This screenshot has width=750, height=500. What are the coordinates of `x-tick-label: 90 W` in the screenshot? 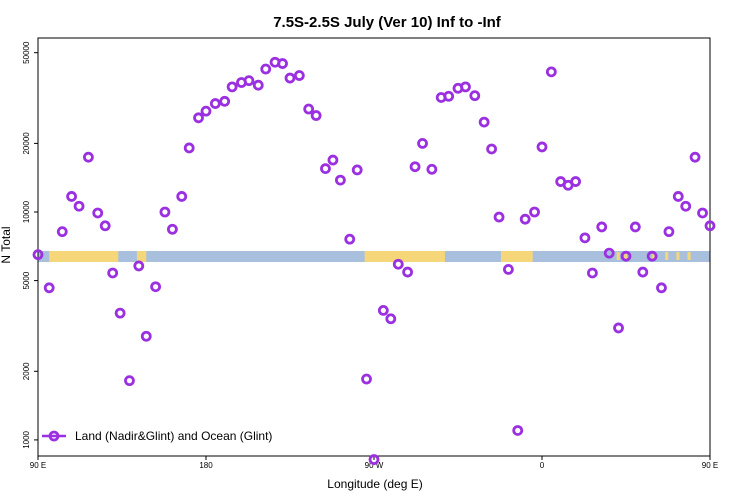 It's located at (374, 465).